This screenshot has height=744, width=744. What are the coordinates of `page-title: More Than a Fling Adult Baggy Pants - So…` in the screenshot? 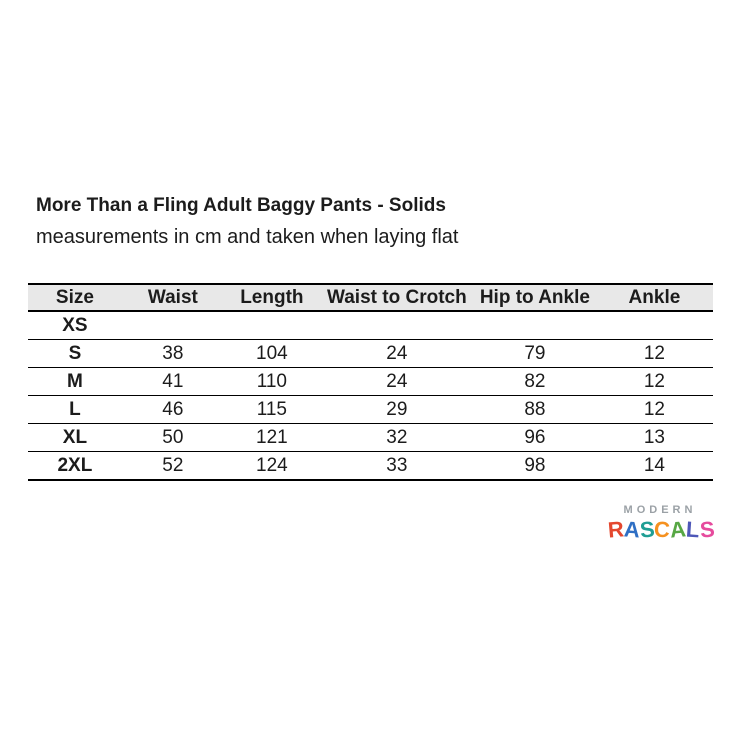 It's located at (241, 205).